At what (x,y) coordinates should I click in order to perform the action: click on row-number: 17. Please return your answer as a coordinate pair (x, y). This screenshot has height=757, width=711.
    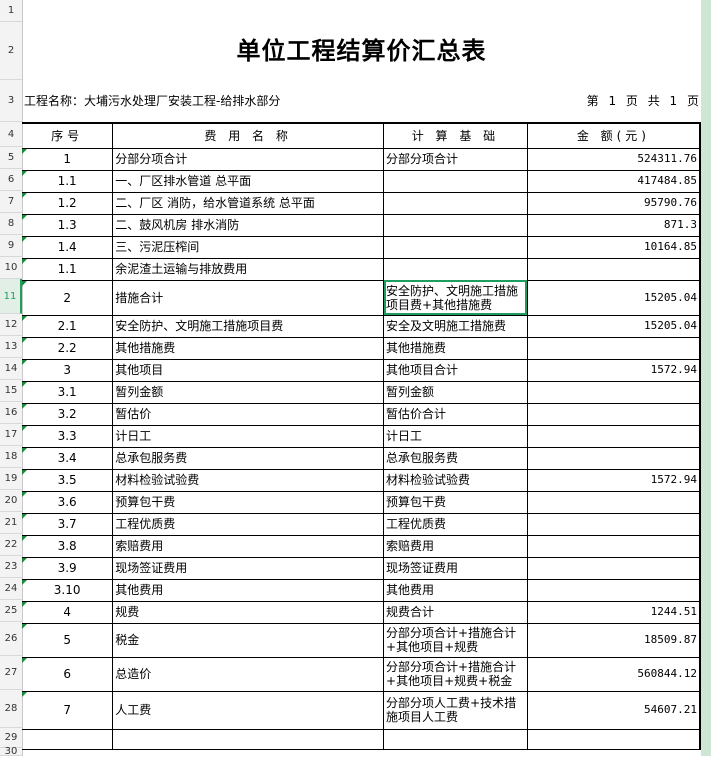
    Looking at the image, I should click on (11, 435).